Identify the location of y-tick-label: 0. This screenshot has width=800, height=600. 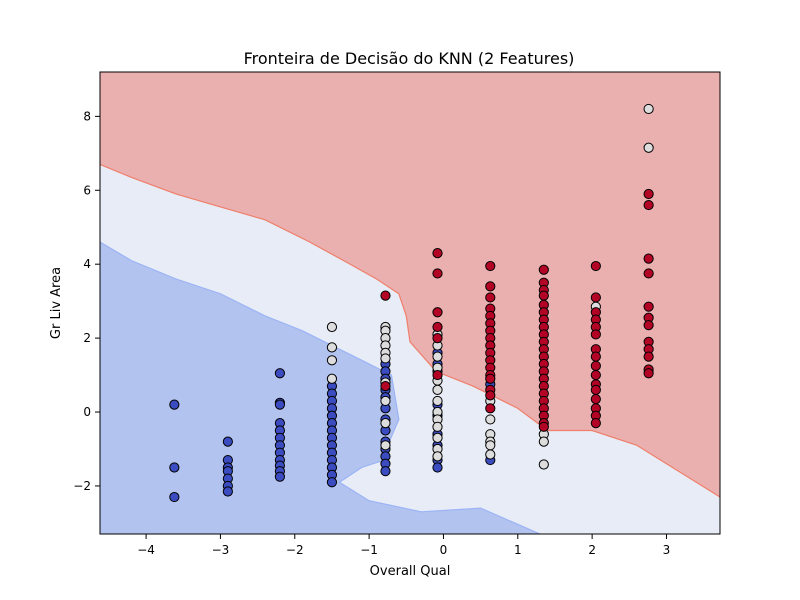
(87, 412).